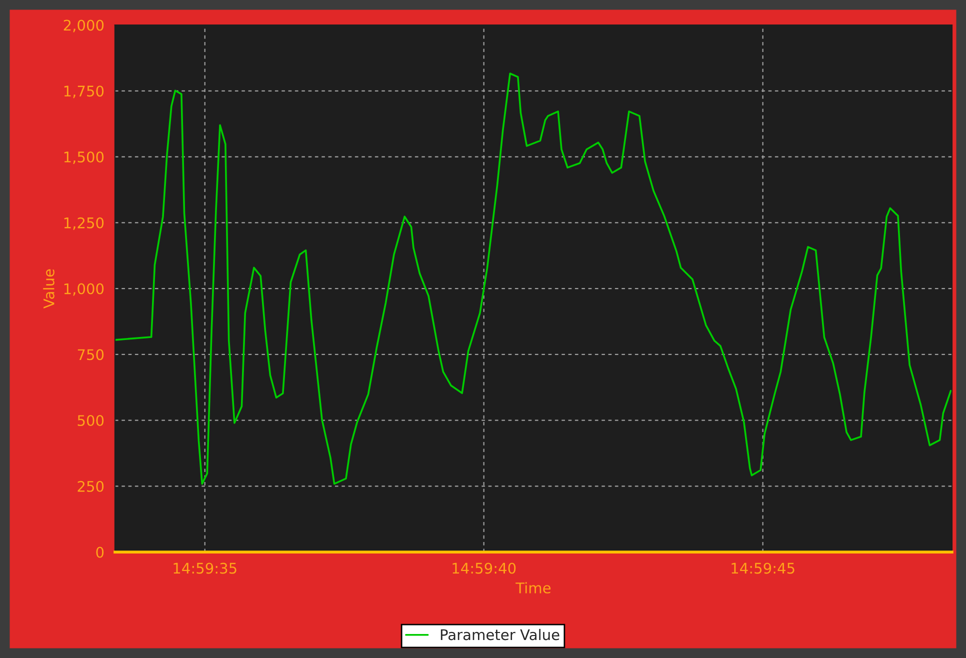 The height and width of the screenshot is (658, 966). I want to click on y-tick-label: 2,000, so click(84, 26).